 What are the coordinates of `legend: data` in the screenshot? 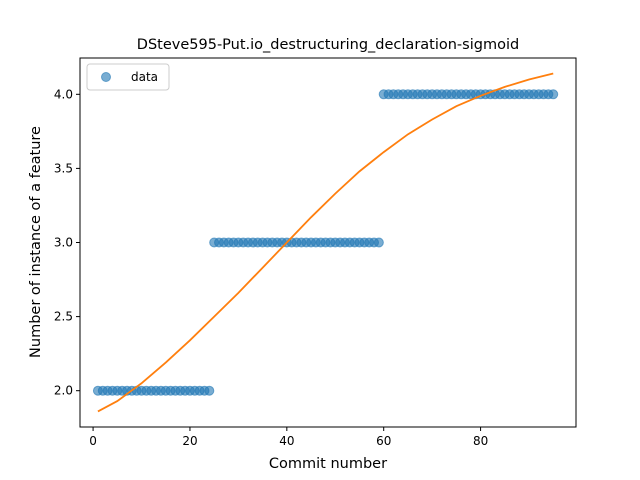 It's located at (128, 77).